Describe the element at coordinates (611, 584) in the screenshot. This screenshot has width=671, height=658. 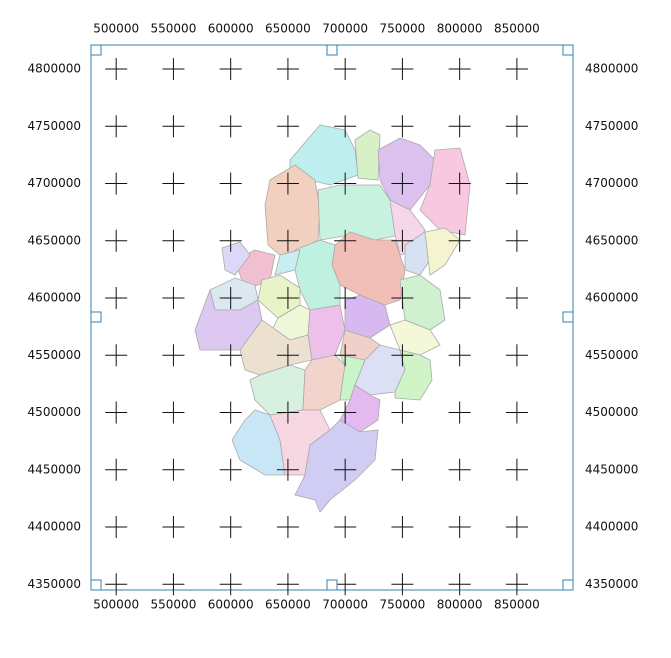
I see `y-tick-label-right: 4350000` at that location.